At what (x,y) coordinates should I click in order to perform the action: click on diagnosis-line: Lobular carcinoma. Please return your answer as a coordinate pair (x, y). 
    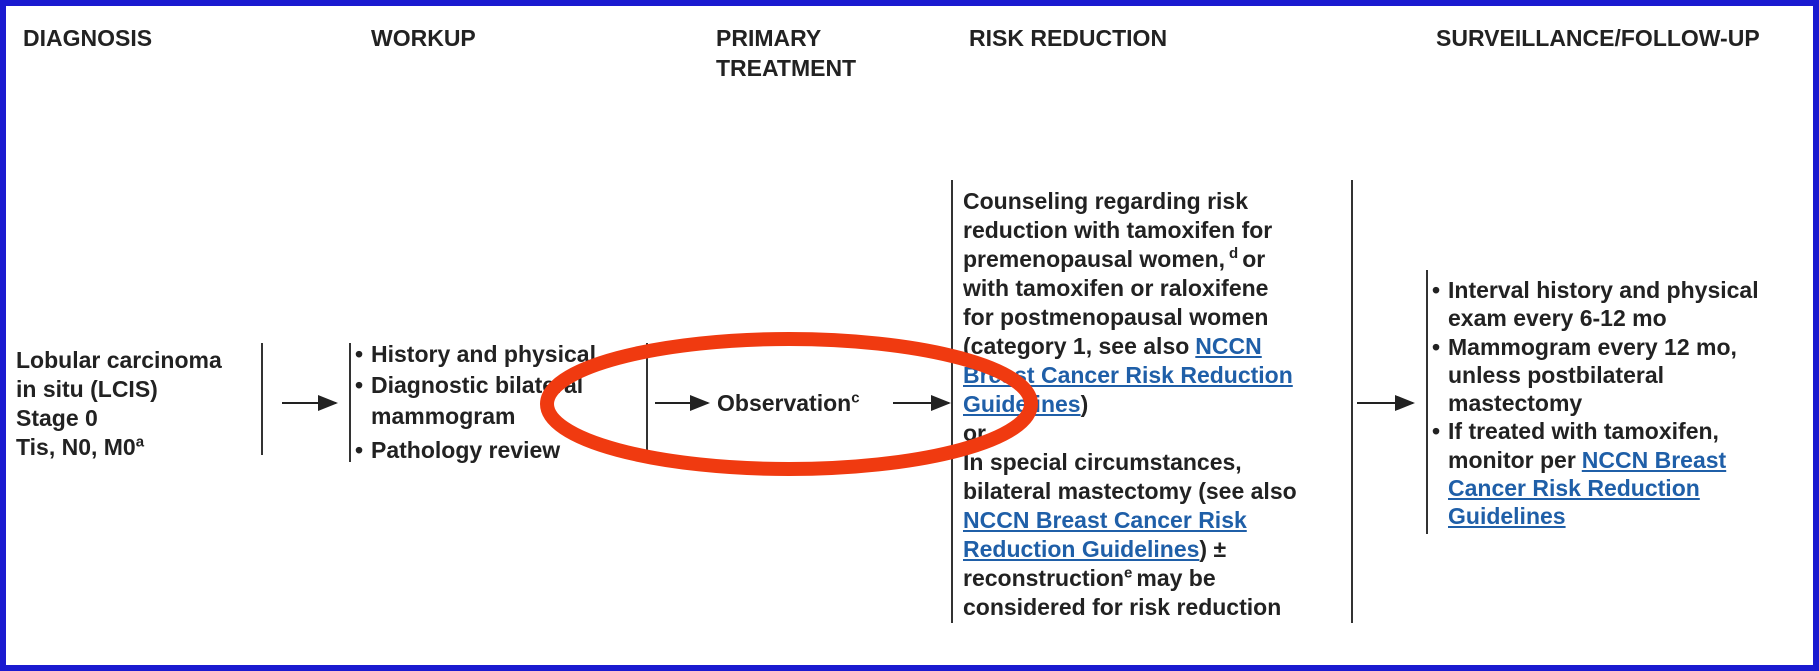
    Looking at the image, I should click on (119, 360).